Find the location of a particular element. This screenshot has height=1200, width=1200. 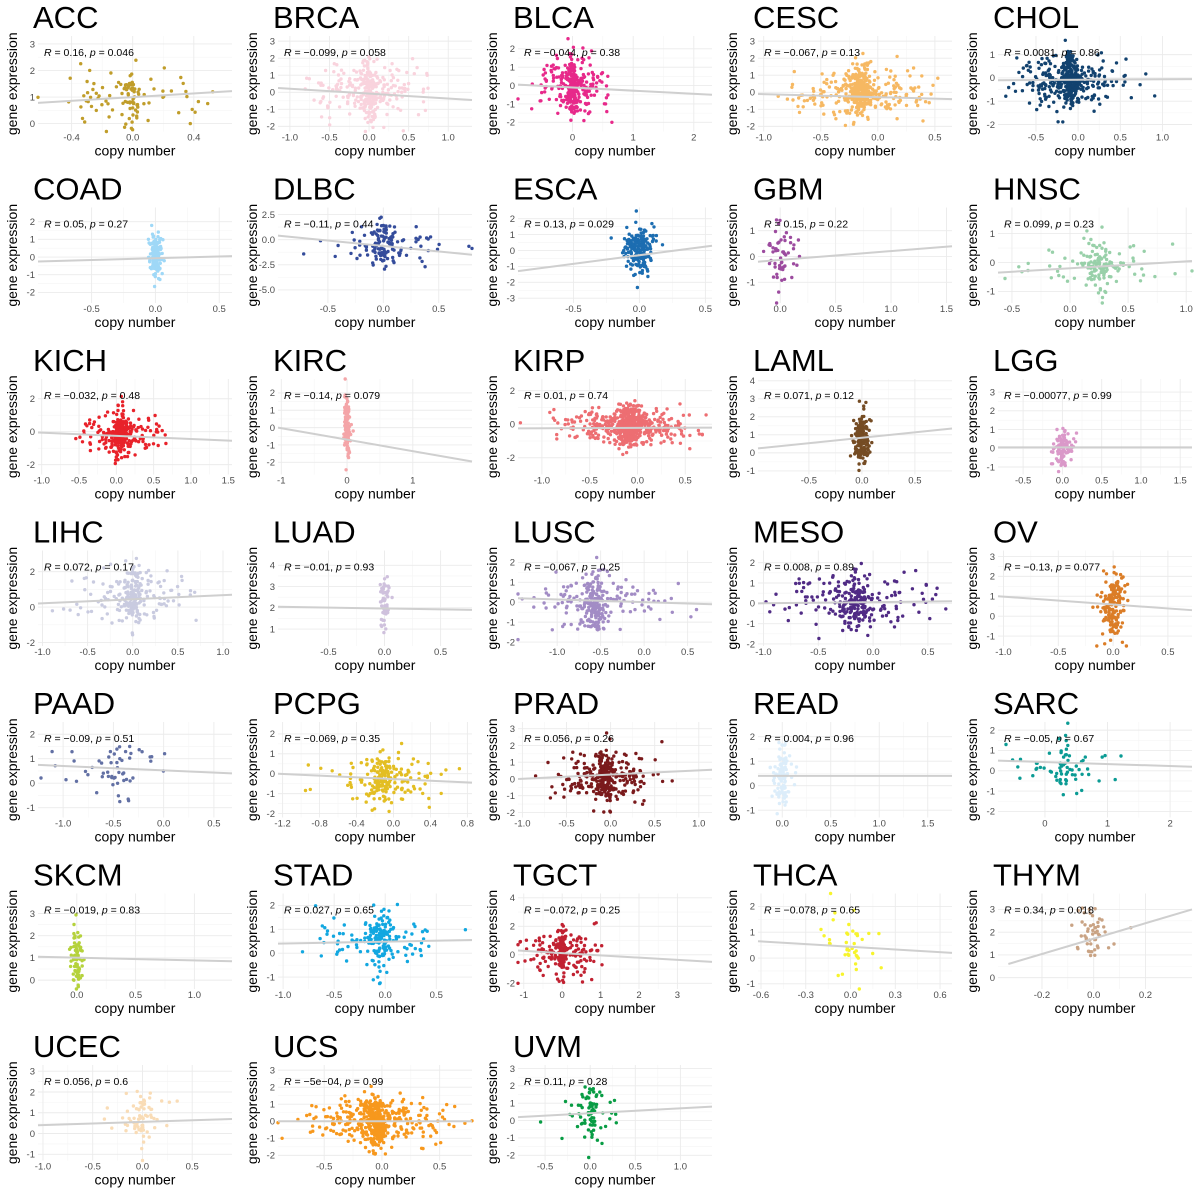

x-tick-label: -1.0 is located at coordinates (557, 652).